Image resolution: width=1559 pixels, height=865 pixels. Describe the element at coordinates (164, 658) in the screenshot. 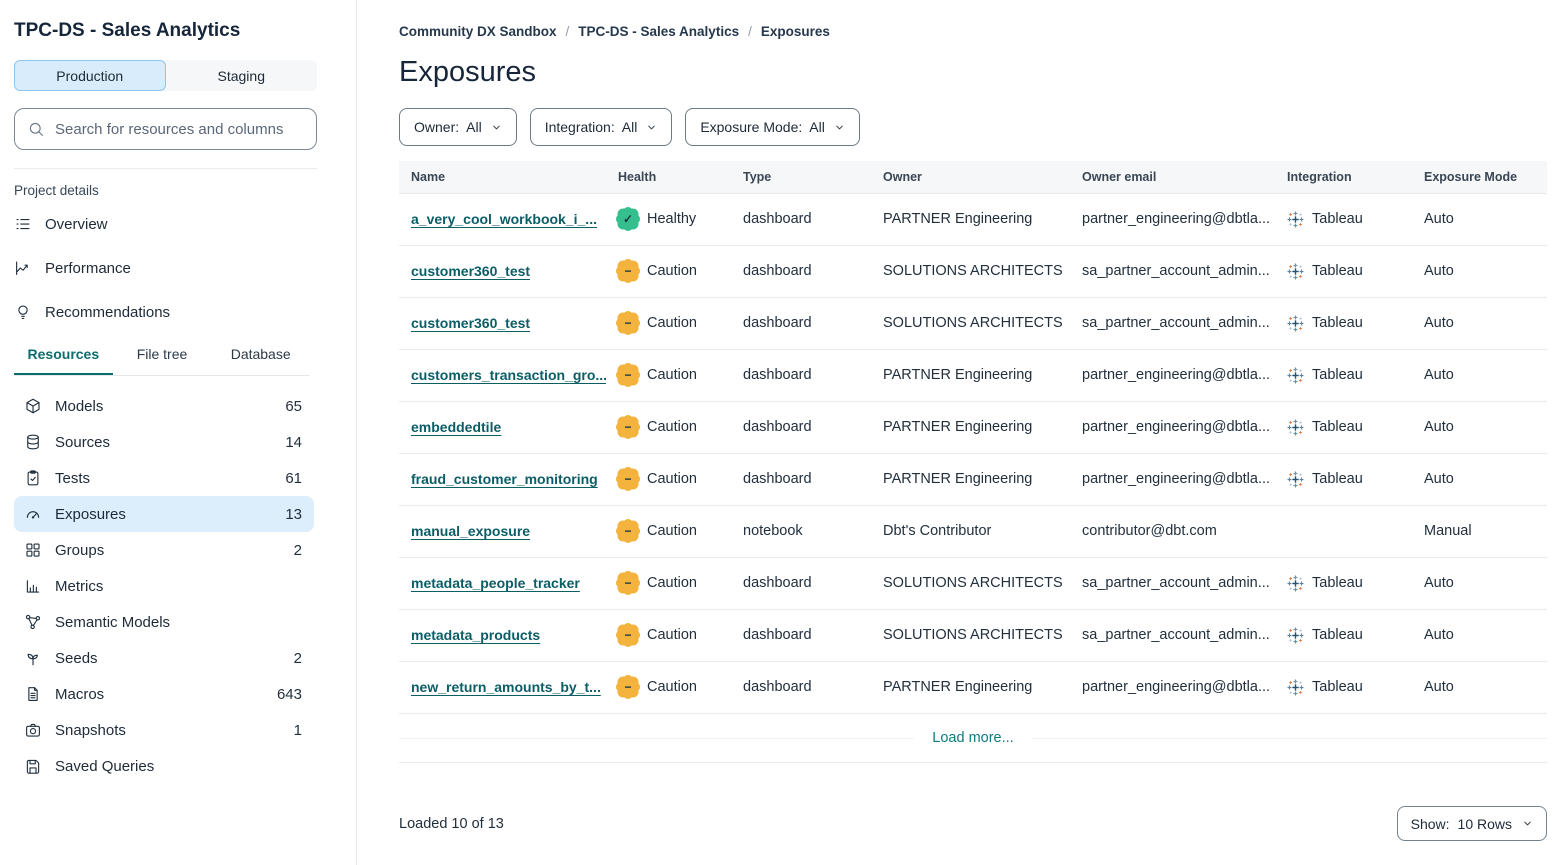

I see `sidebar-item-seeds: Seeds 2` at that location.